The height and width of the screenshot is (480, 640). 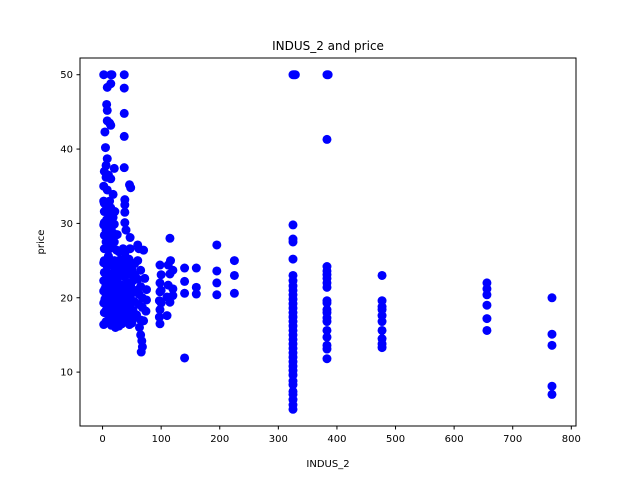 I want to click on x-tick-label: 300, so click(x=278, y=439).